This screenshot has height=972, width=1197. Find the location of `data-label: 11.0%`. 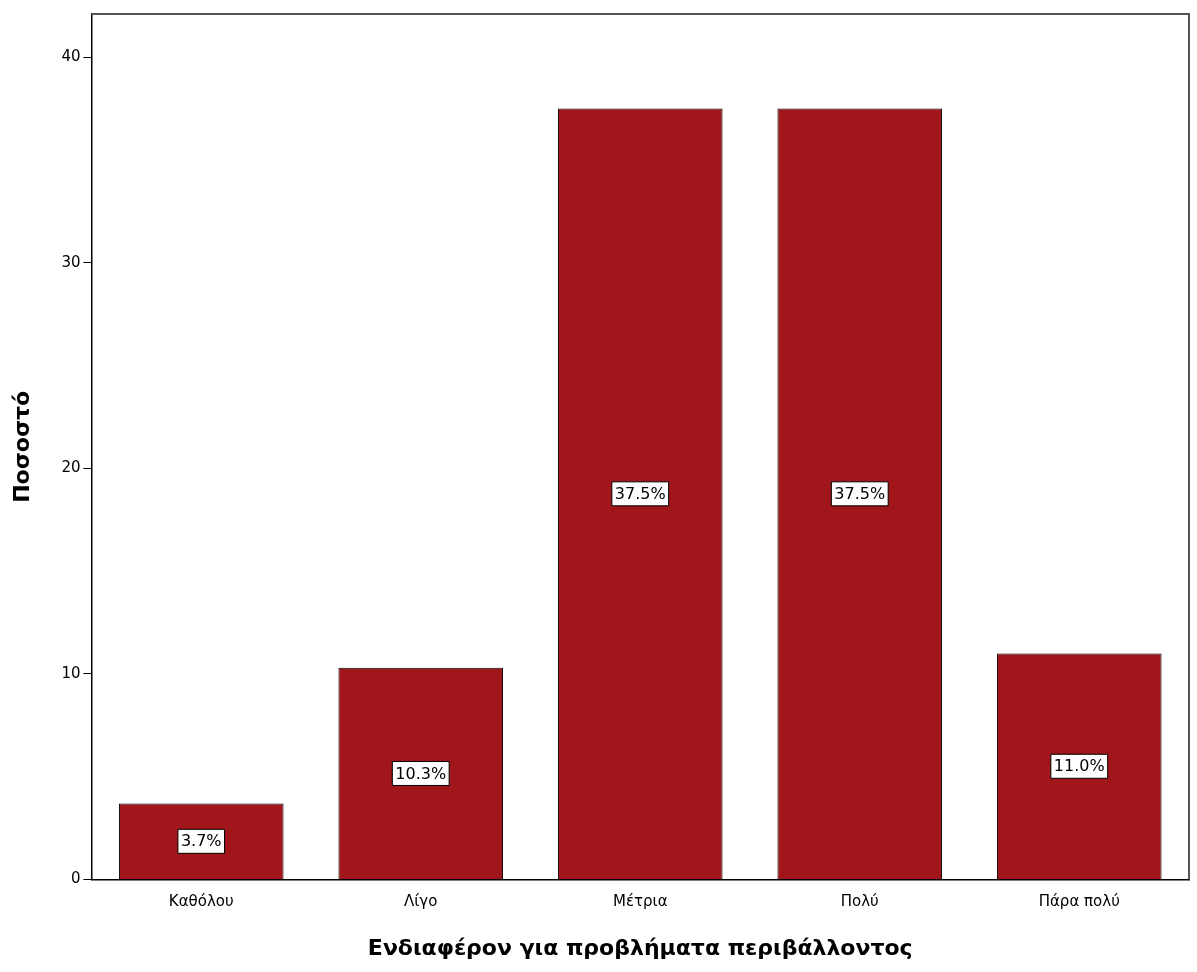

data-label: 11.0% is located at coordinates (1079, 766).